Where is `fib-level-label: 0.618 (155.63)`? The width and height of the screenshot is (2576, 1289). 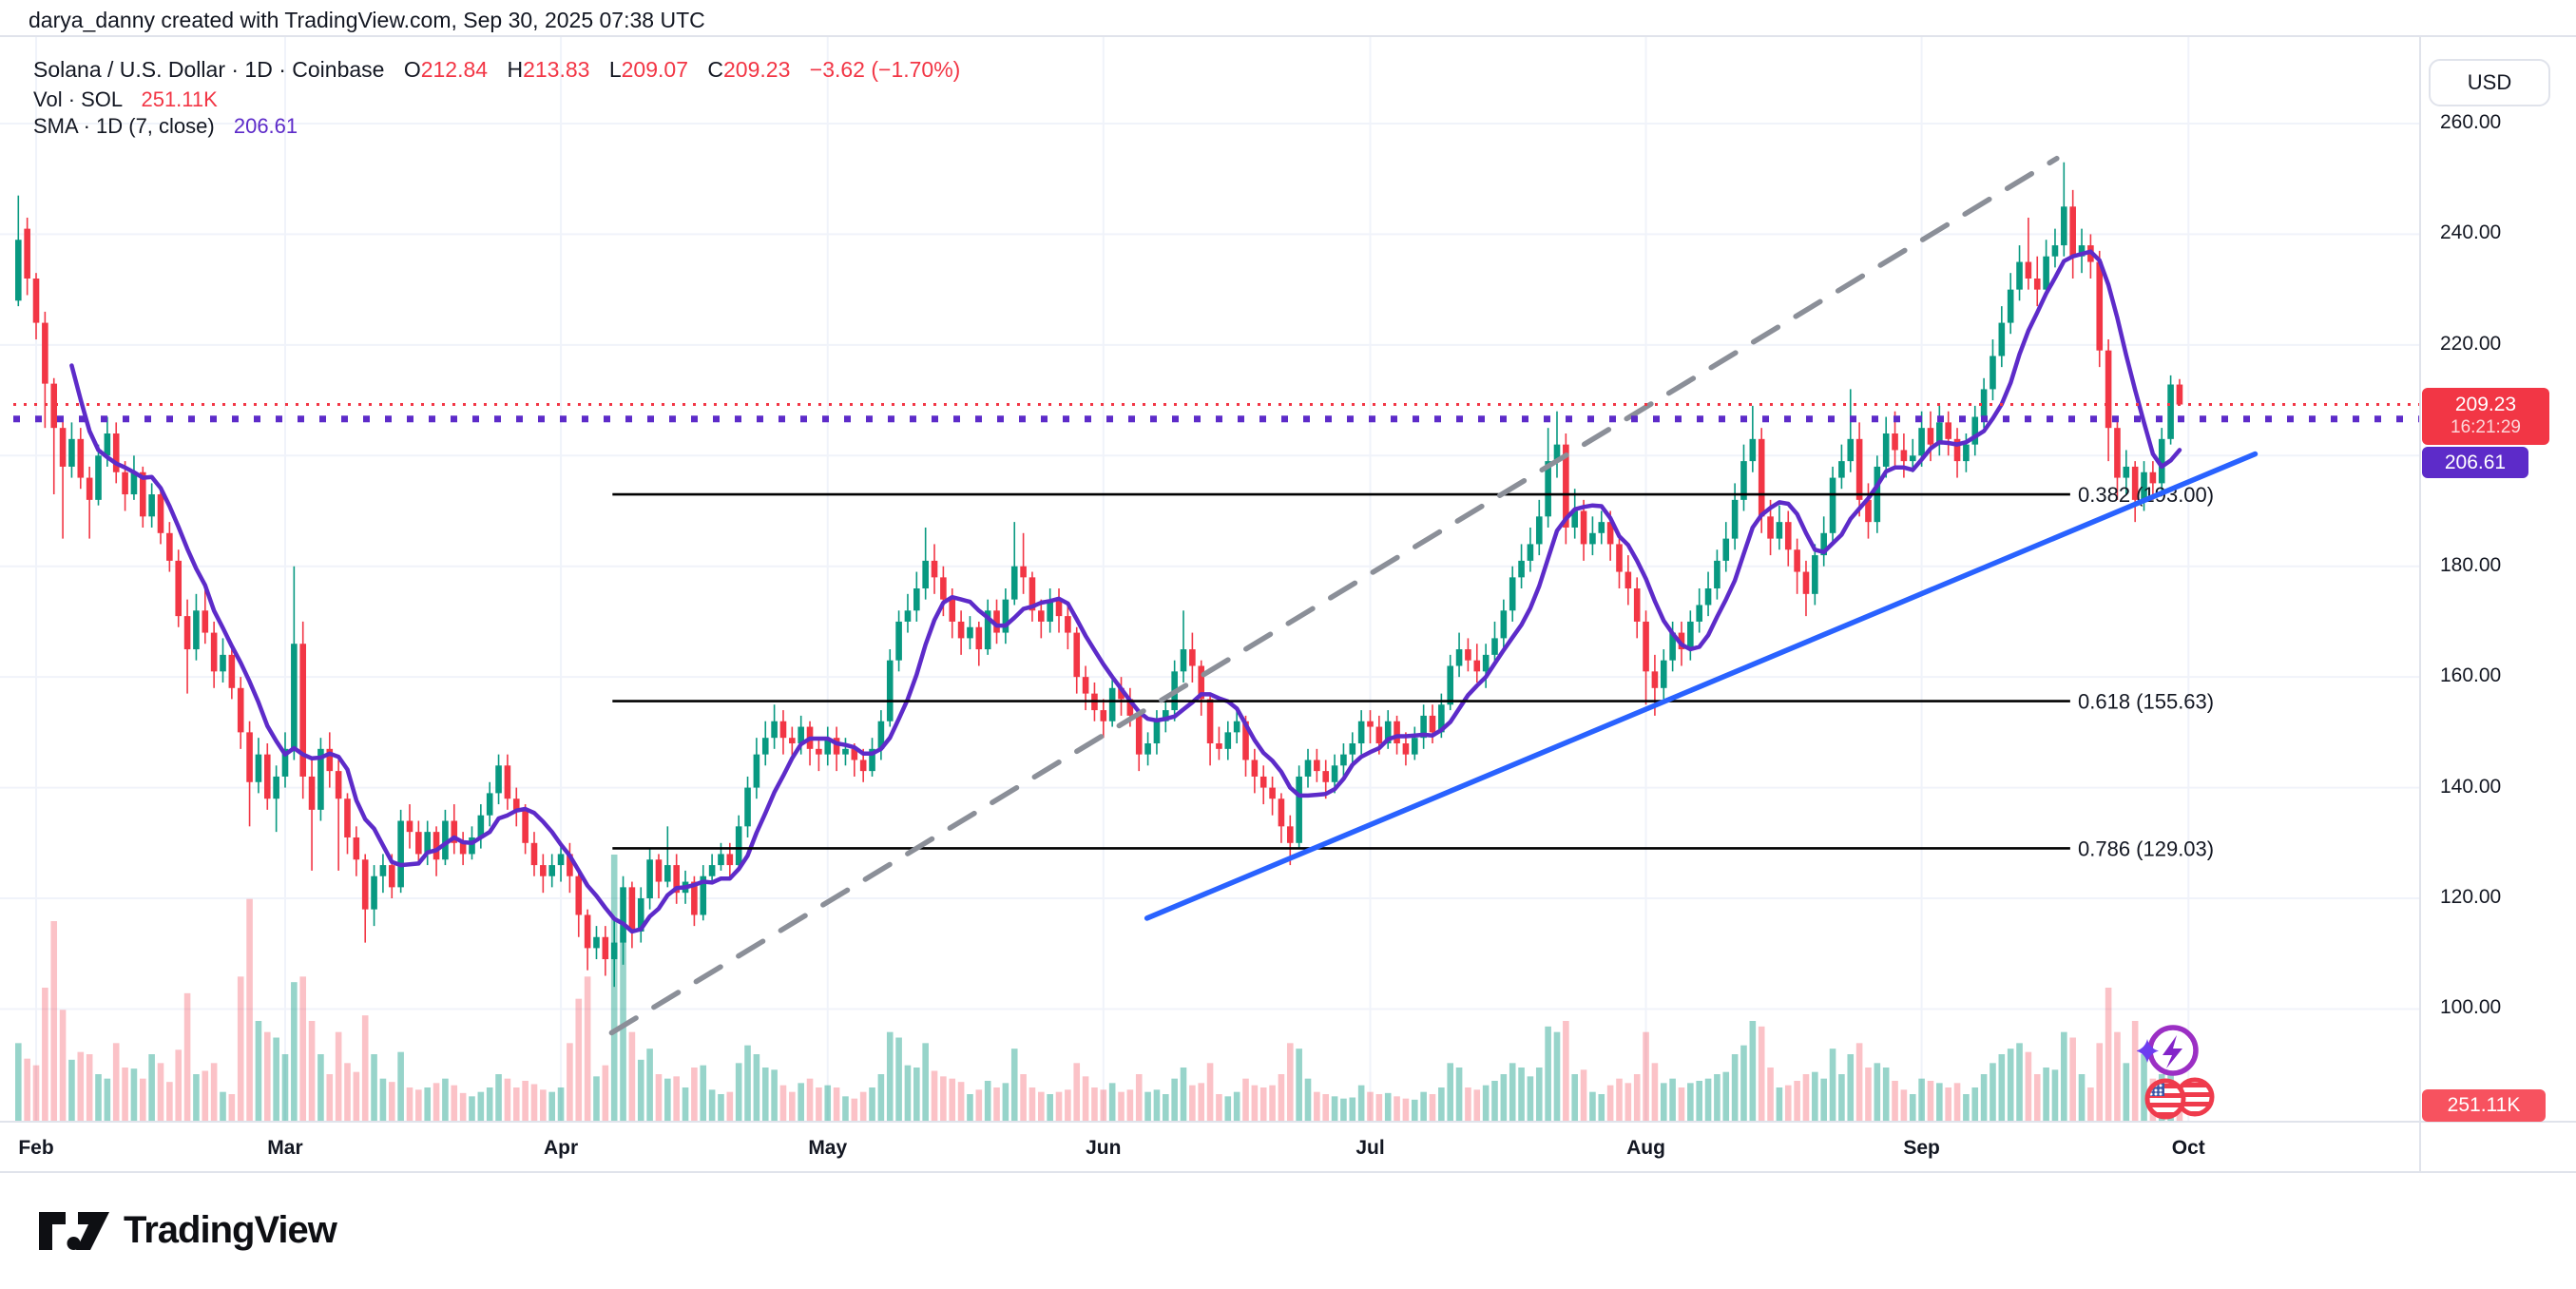
fib-level-label: 0.618 (155.63) is located at coordinates (2146, 702).